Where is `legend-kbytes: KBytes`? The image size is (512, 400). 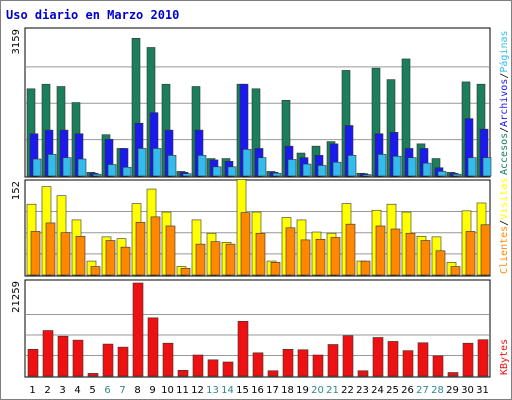 legend-kbytes: KBytes is located at coordinates (504, 357).